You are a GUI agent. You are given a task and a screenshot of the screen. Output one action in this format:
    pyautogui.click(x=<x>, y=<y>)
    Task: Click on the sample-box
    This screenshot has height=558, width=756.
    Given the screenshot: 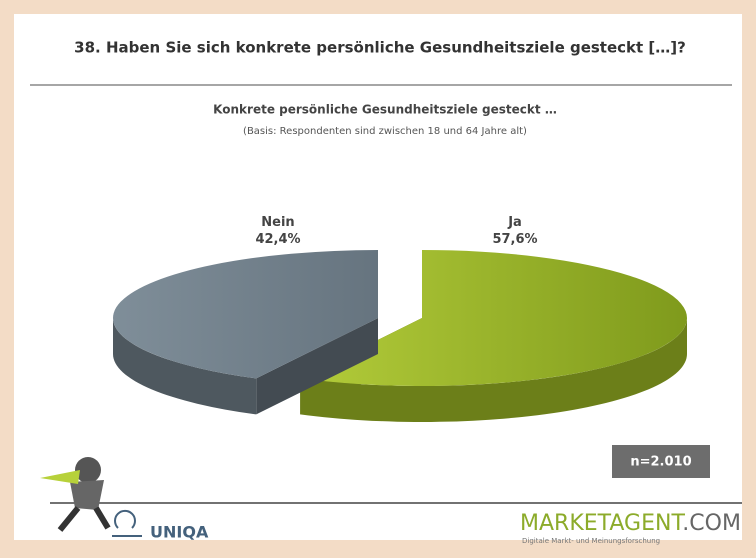 What is the action you would take?
    pyautogui.click(x=661, y=461)
    